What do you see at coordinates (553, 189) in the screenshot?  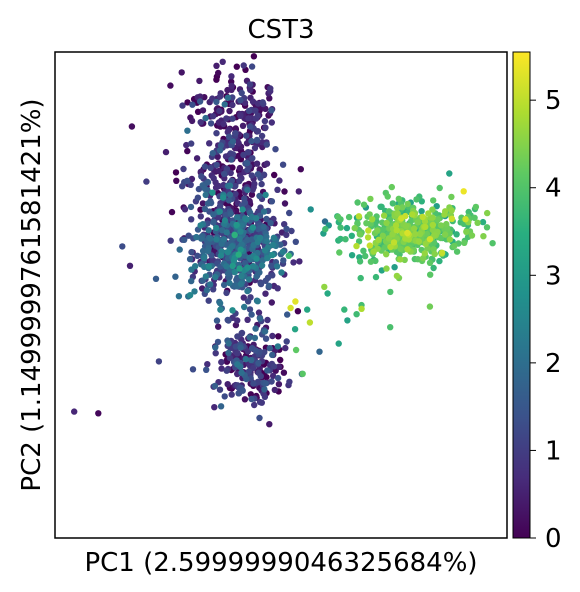 I see `colorbar-tick-label: 4` at bounding box center [553, 189].